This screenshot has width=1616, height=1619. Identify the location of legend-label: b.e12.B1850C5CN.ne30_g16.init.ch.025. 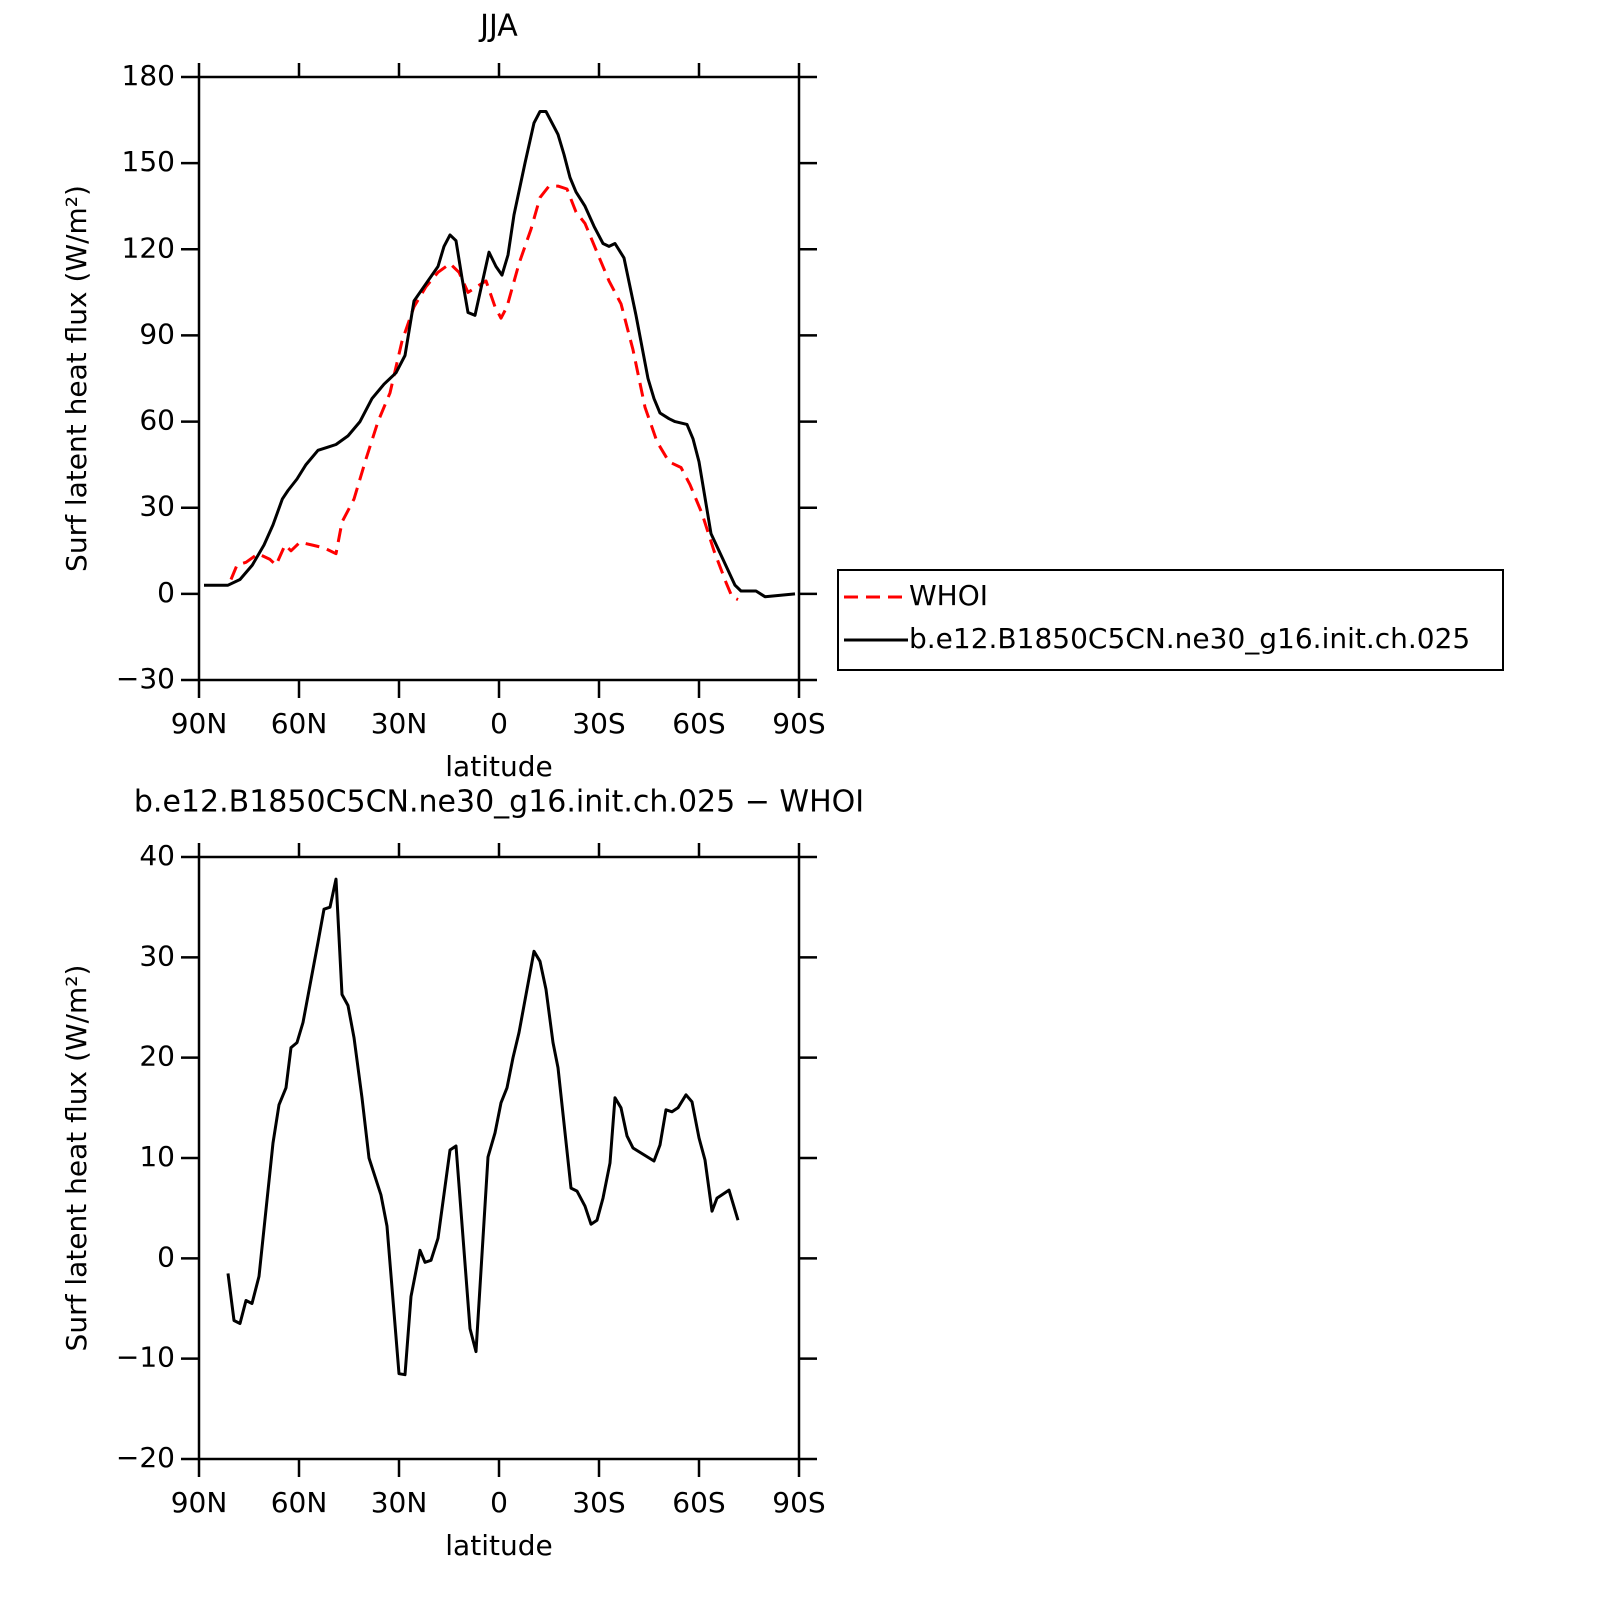
(1189, 638).